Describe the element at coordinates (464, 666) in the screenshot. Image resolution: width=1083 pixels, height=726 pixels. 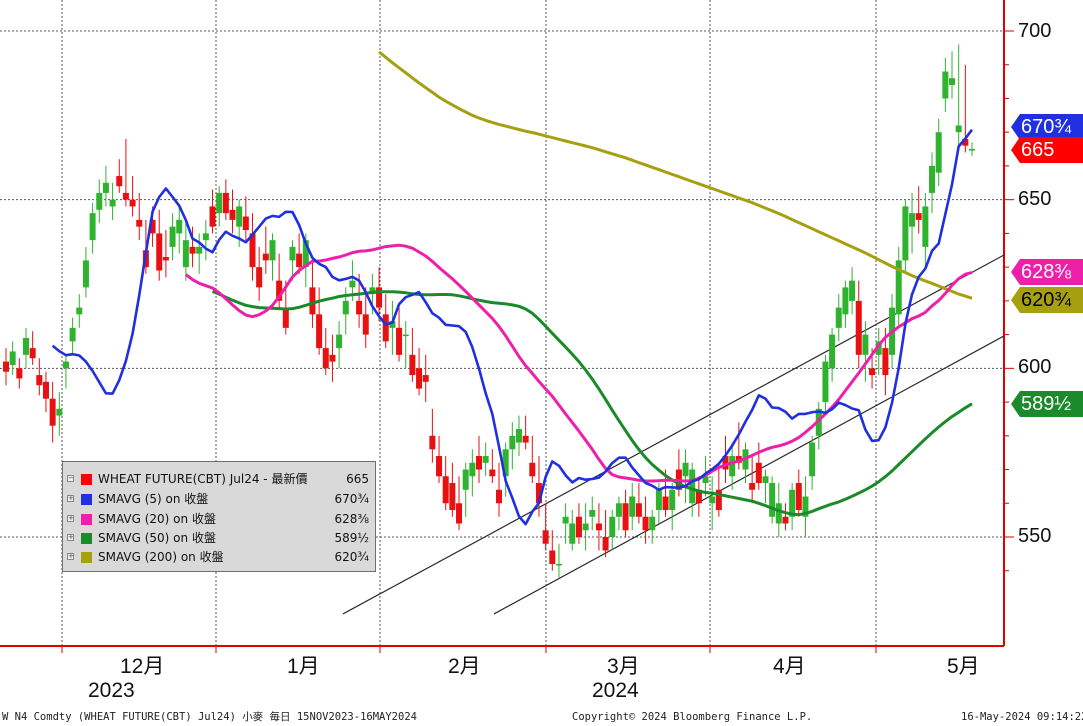
I see `x-tick-label: 2月` at that location.